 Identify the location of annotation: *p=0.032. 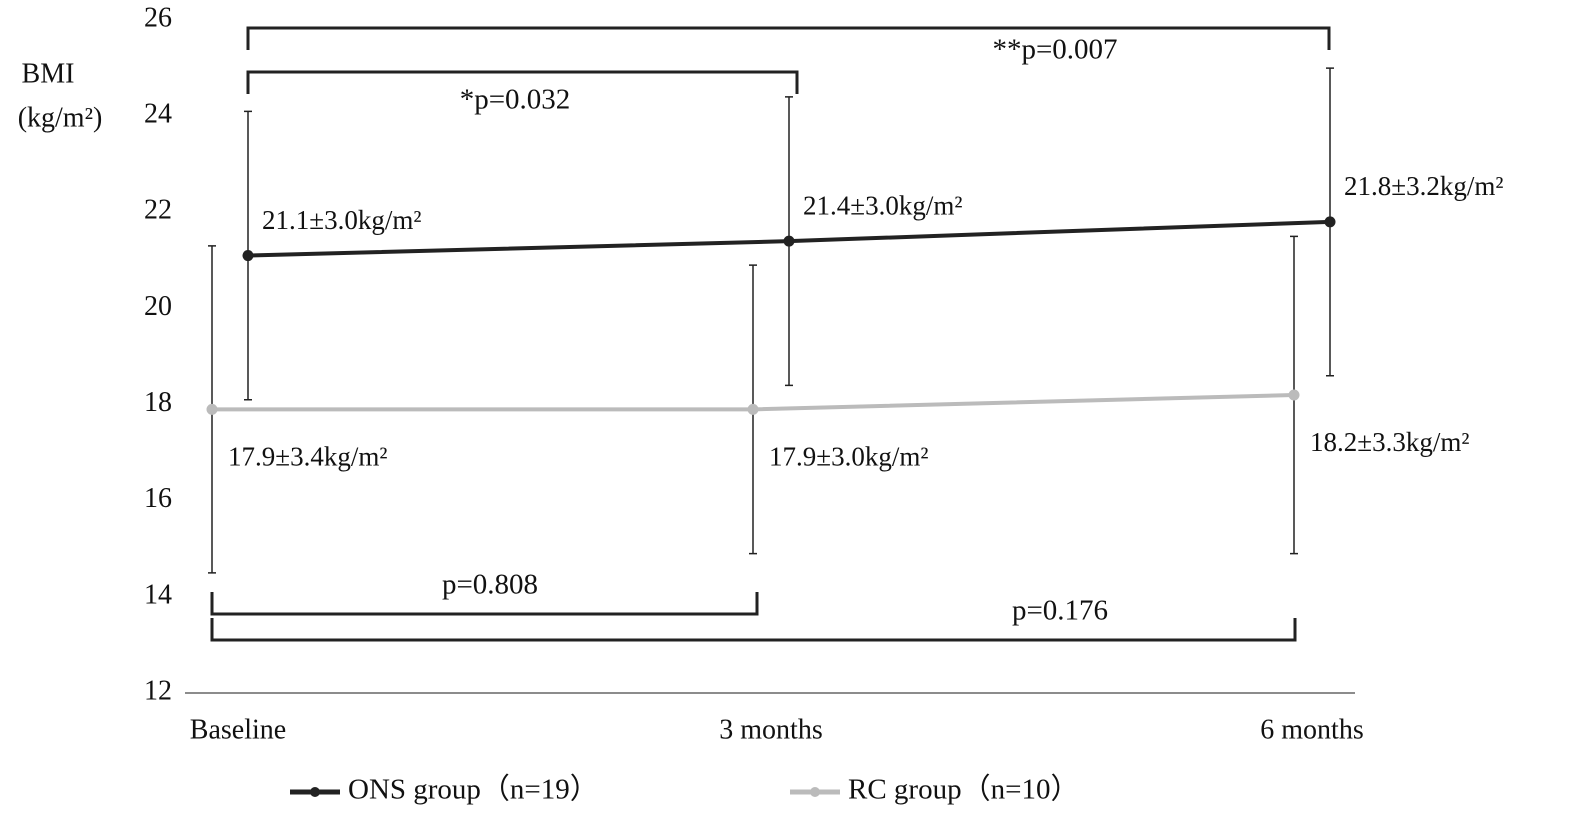
(515, 100).